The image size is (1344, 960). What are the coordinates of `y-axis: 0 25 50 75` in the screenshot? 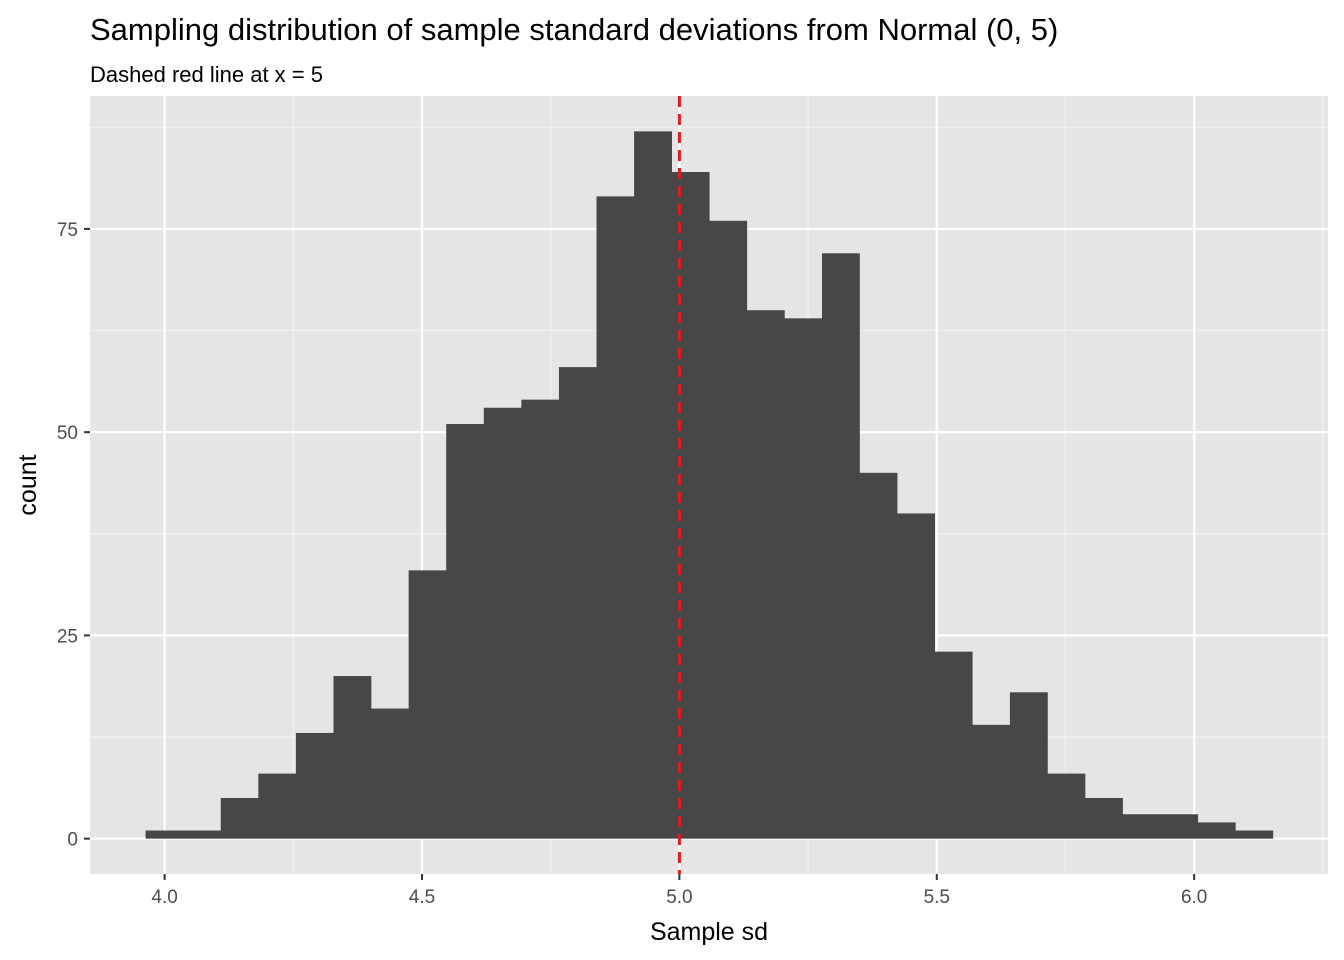 It's located at (73, 535).